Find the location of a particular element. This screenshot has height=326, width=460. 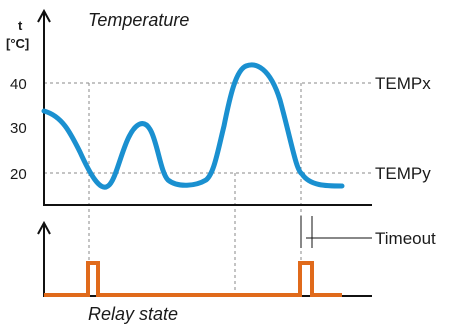

relay-title: Relay state is located at coordinates (133, 314).